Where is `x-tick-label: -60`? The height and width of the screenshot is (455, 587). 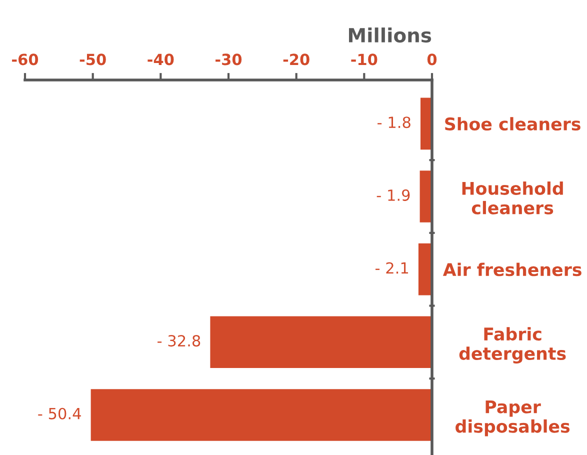
x-tick-label: -60 is located at coordinates (25, 60).